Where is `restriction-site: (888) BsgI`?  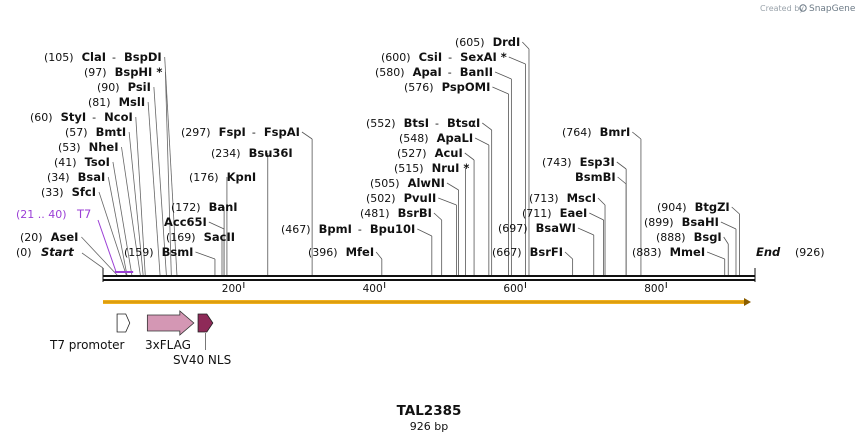 restriction-site: (888) BsgI is located at coordinates (689, 237).